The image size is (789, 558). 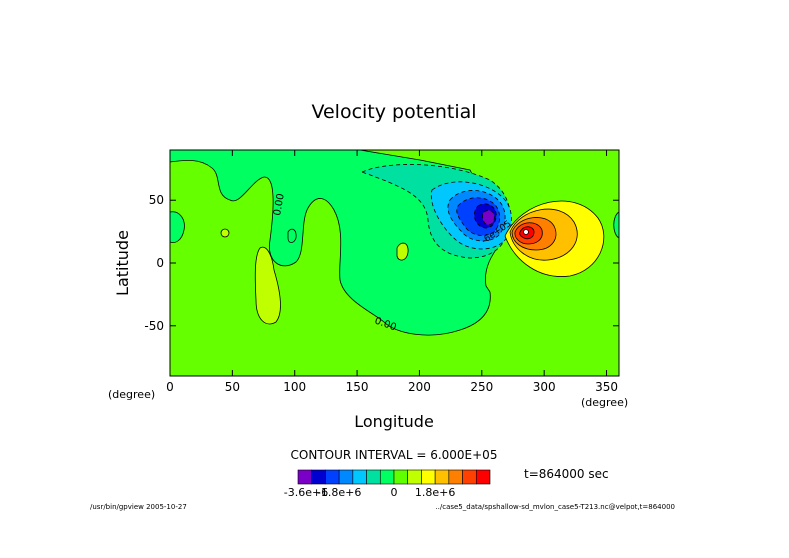 I want to click on contour-interval: CONTOUR INTERVAL = 6.000E+05, so click(x=394, y=455).